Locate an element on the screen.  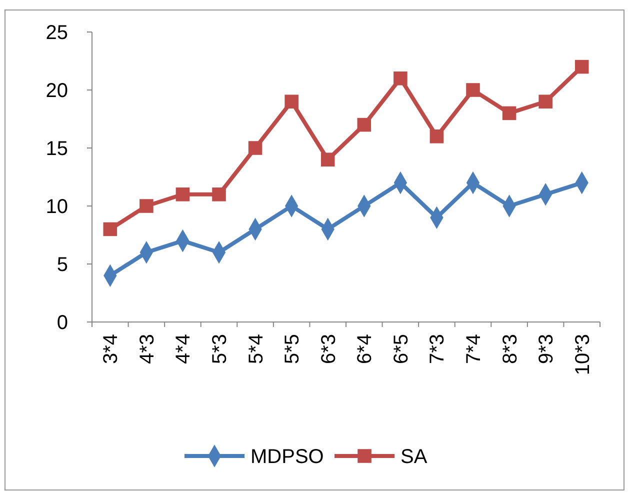
x-tick-label: 3*4 is located at coordinates (111, 349).